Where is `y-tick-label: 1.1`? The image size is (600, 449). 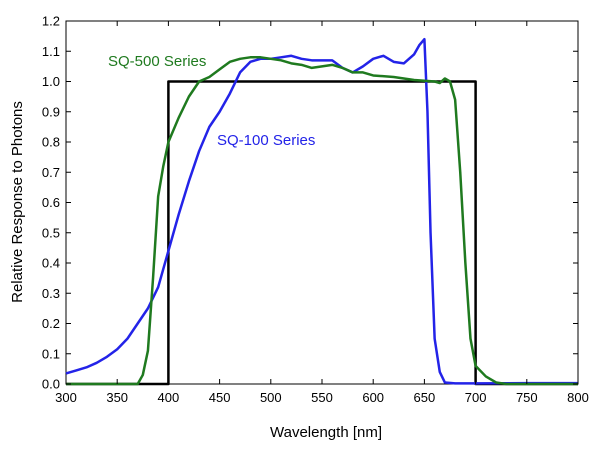
y-tick-label: 1.1 is located at coordinates (51, 51).